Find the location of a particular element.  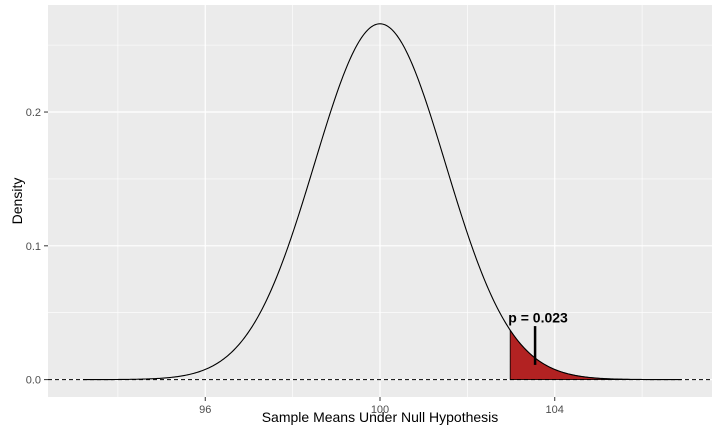

x-tick-label: 96 is located at coordinates (205, 410).